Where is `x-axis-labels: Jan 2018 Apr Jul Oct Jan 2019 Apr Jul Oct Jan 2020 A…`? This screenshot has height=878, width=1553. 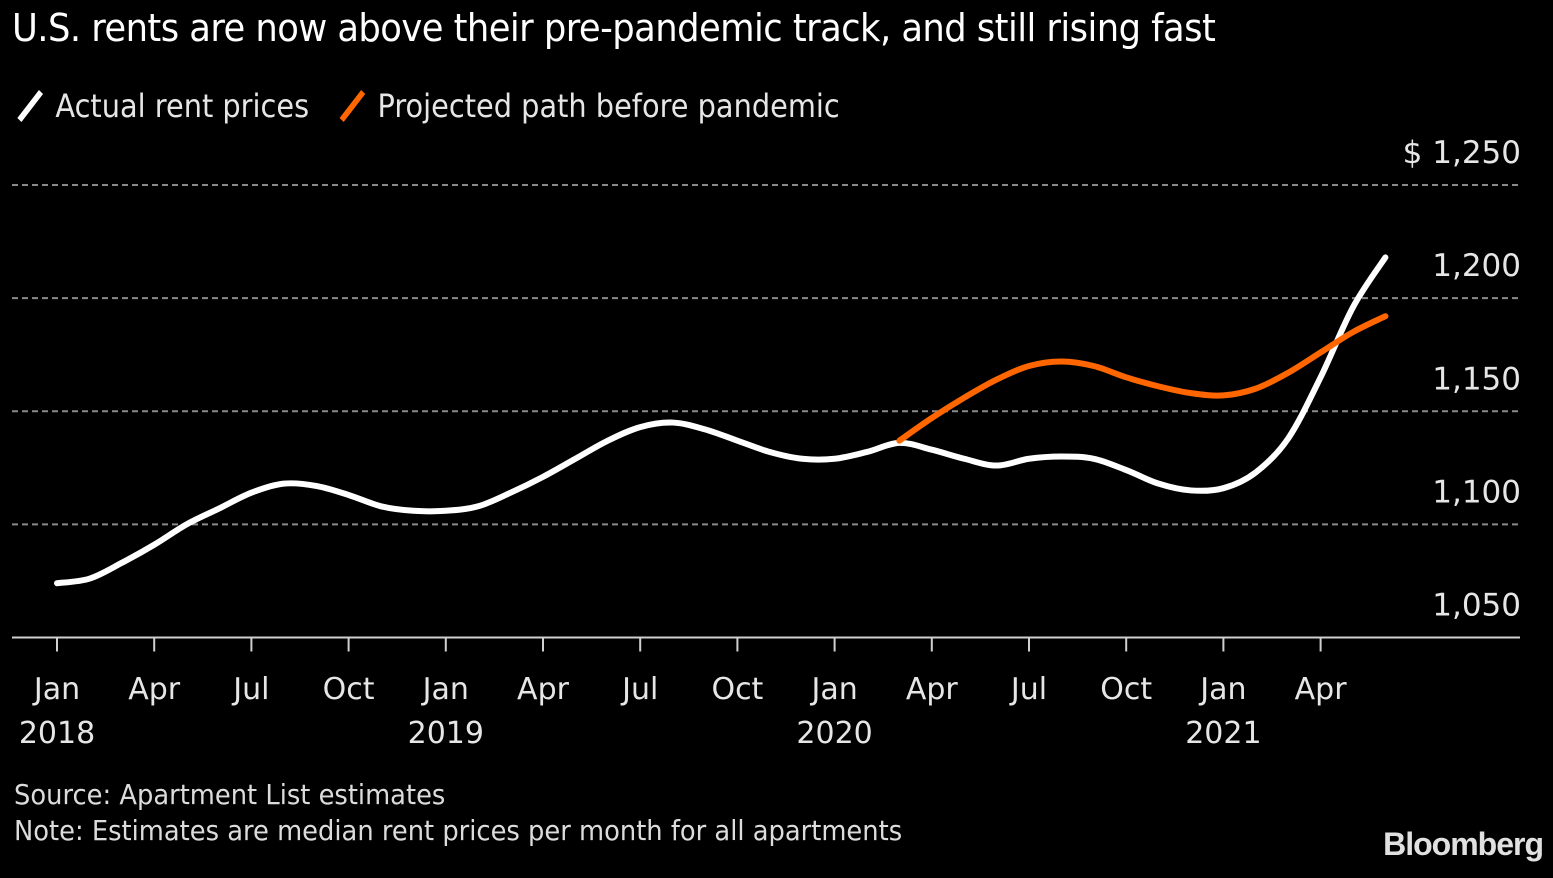 x-axis-labels: Jan 2018 Apr Jul Oct Jan 2019 Apr Jul Oct Jan 2020 A… is located at coordinates (683, 711).